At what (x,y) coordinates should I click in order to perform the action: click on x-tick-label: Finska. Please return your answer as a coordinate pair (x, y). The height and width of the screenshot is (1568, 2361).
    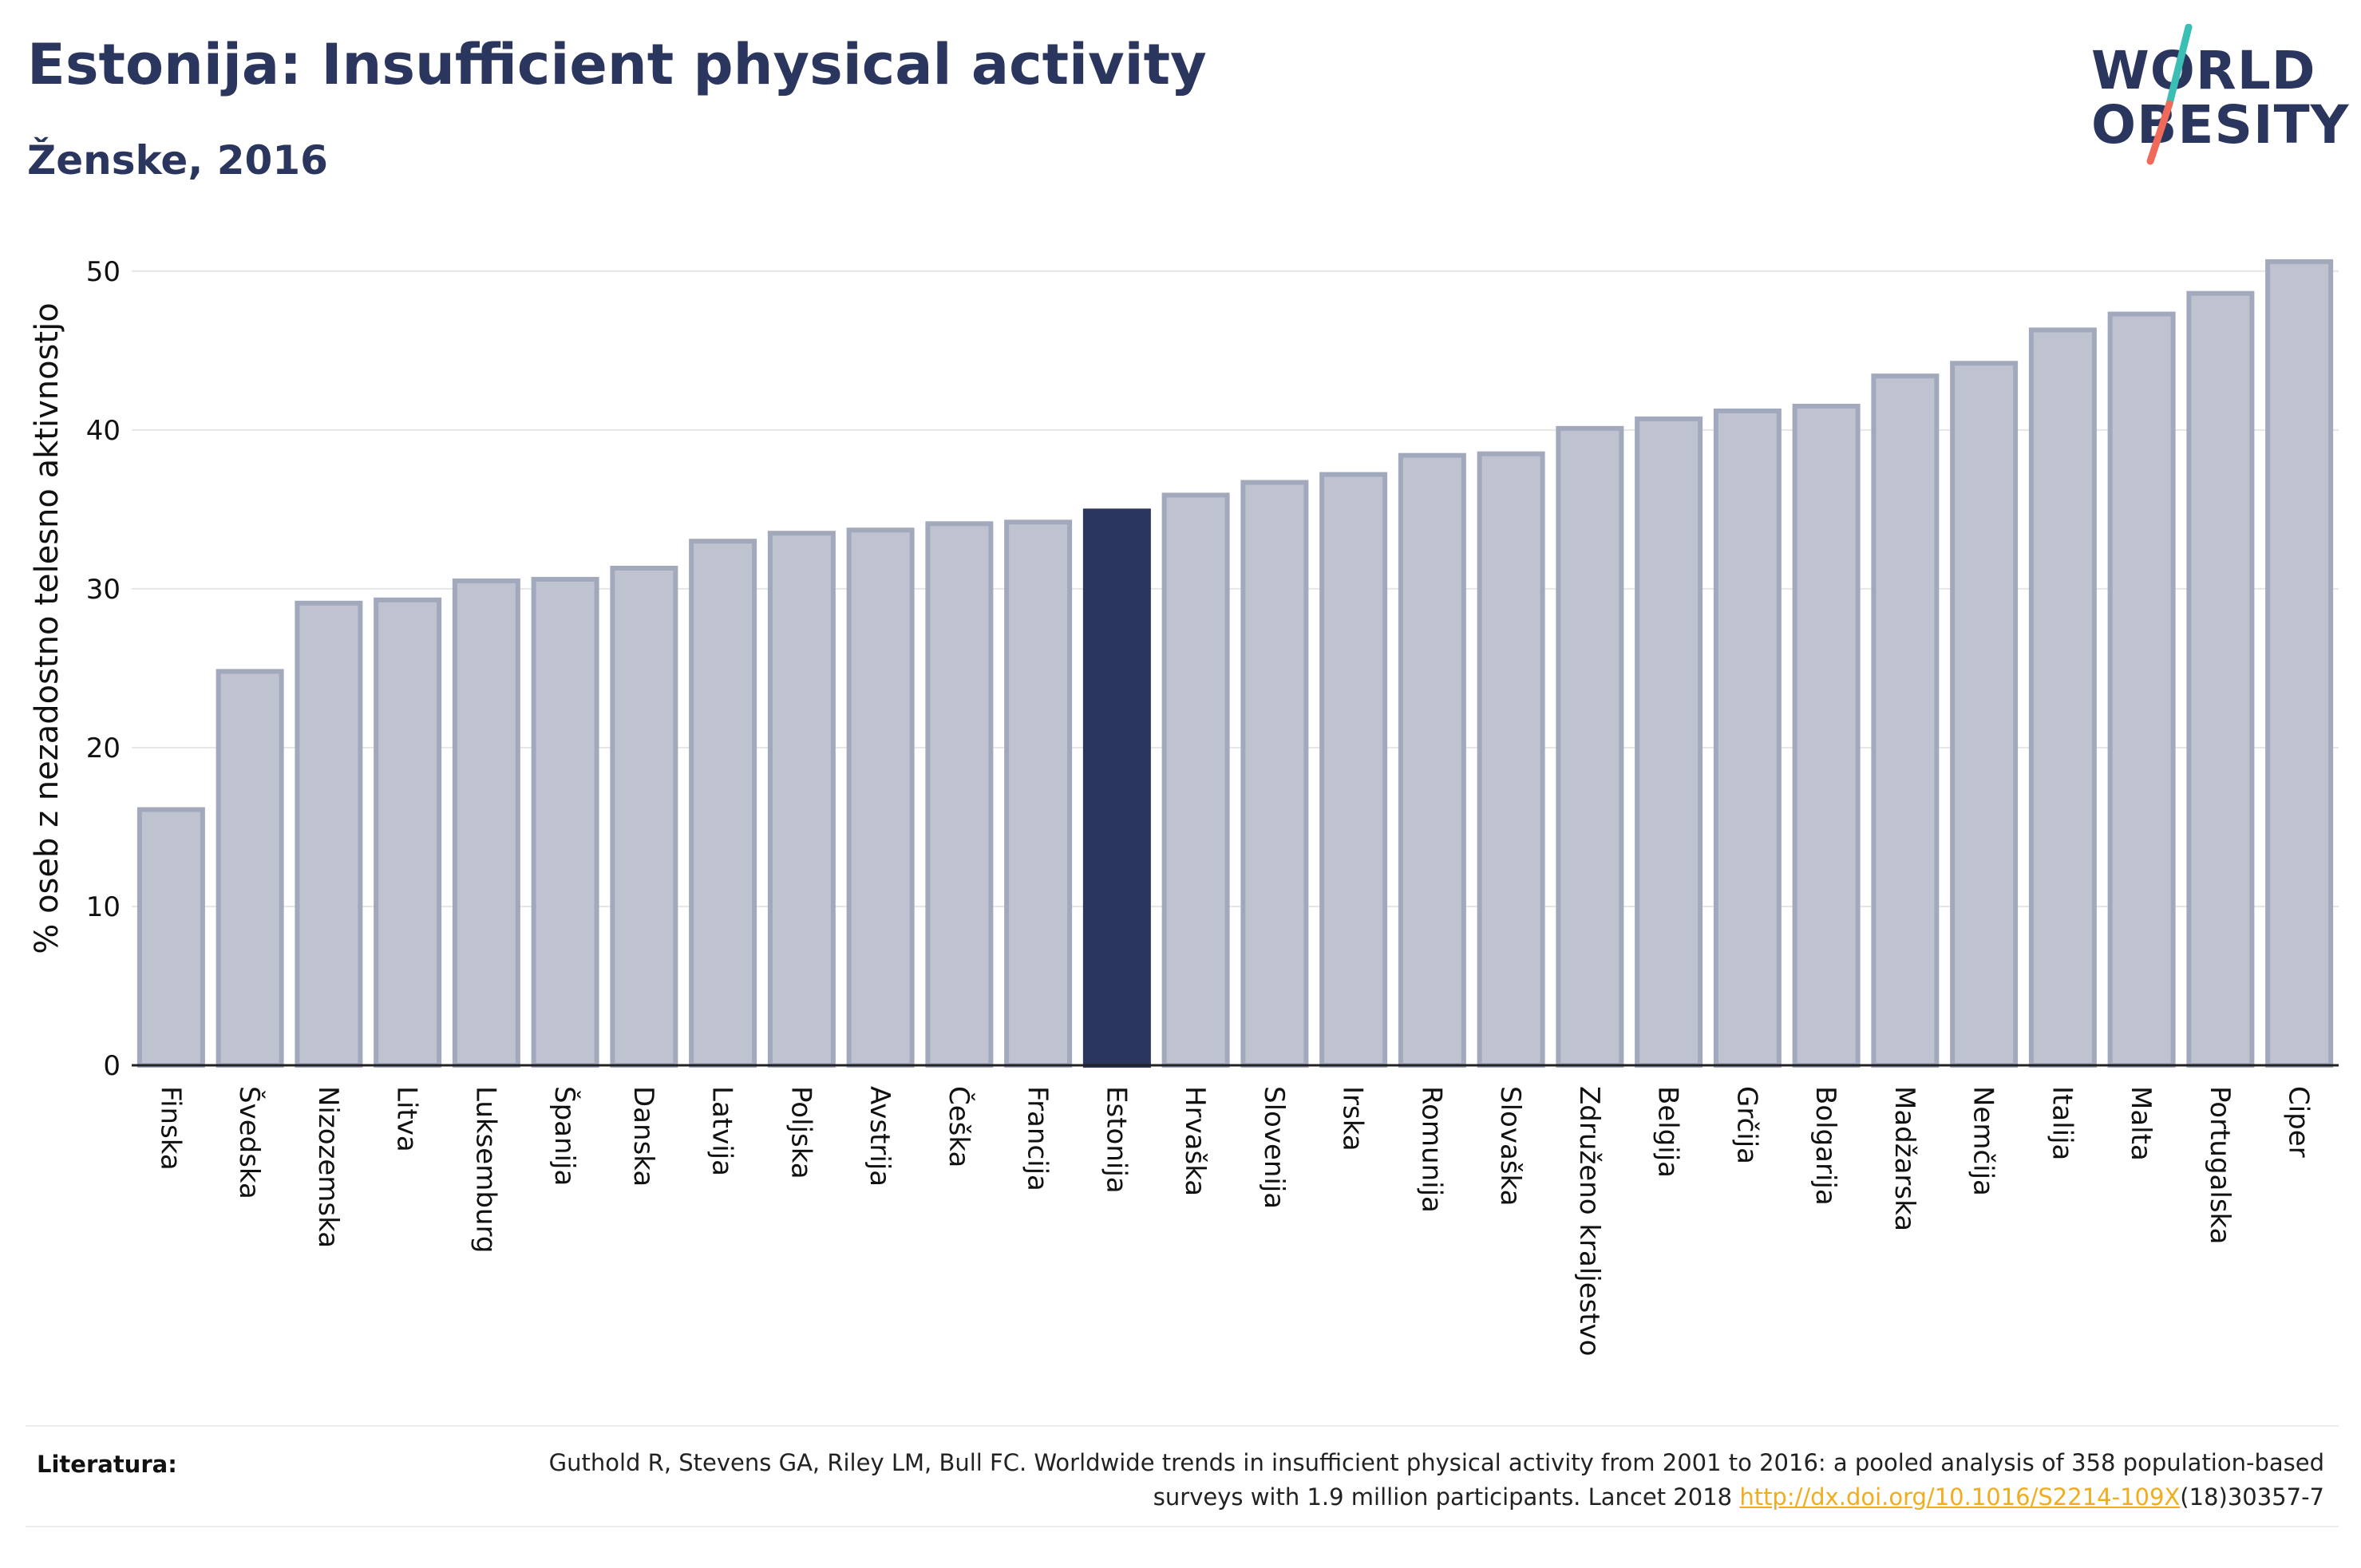
    Looking at the image, I should click on (170, 1128).